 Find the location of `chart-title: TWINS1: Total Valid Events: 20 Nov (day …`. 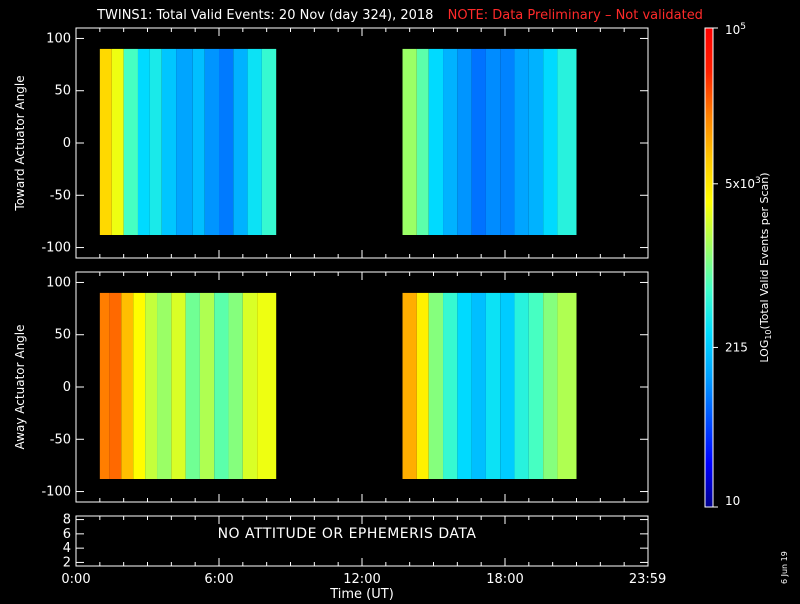

chart-title: TWINS1: Total Valid Events: 20 Nov (day … is located at coordinates (400, 15).